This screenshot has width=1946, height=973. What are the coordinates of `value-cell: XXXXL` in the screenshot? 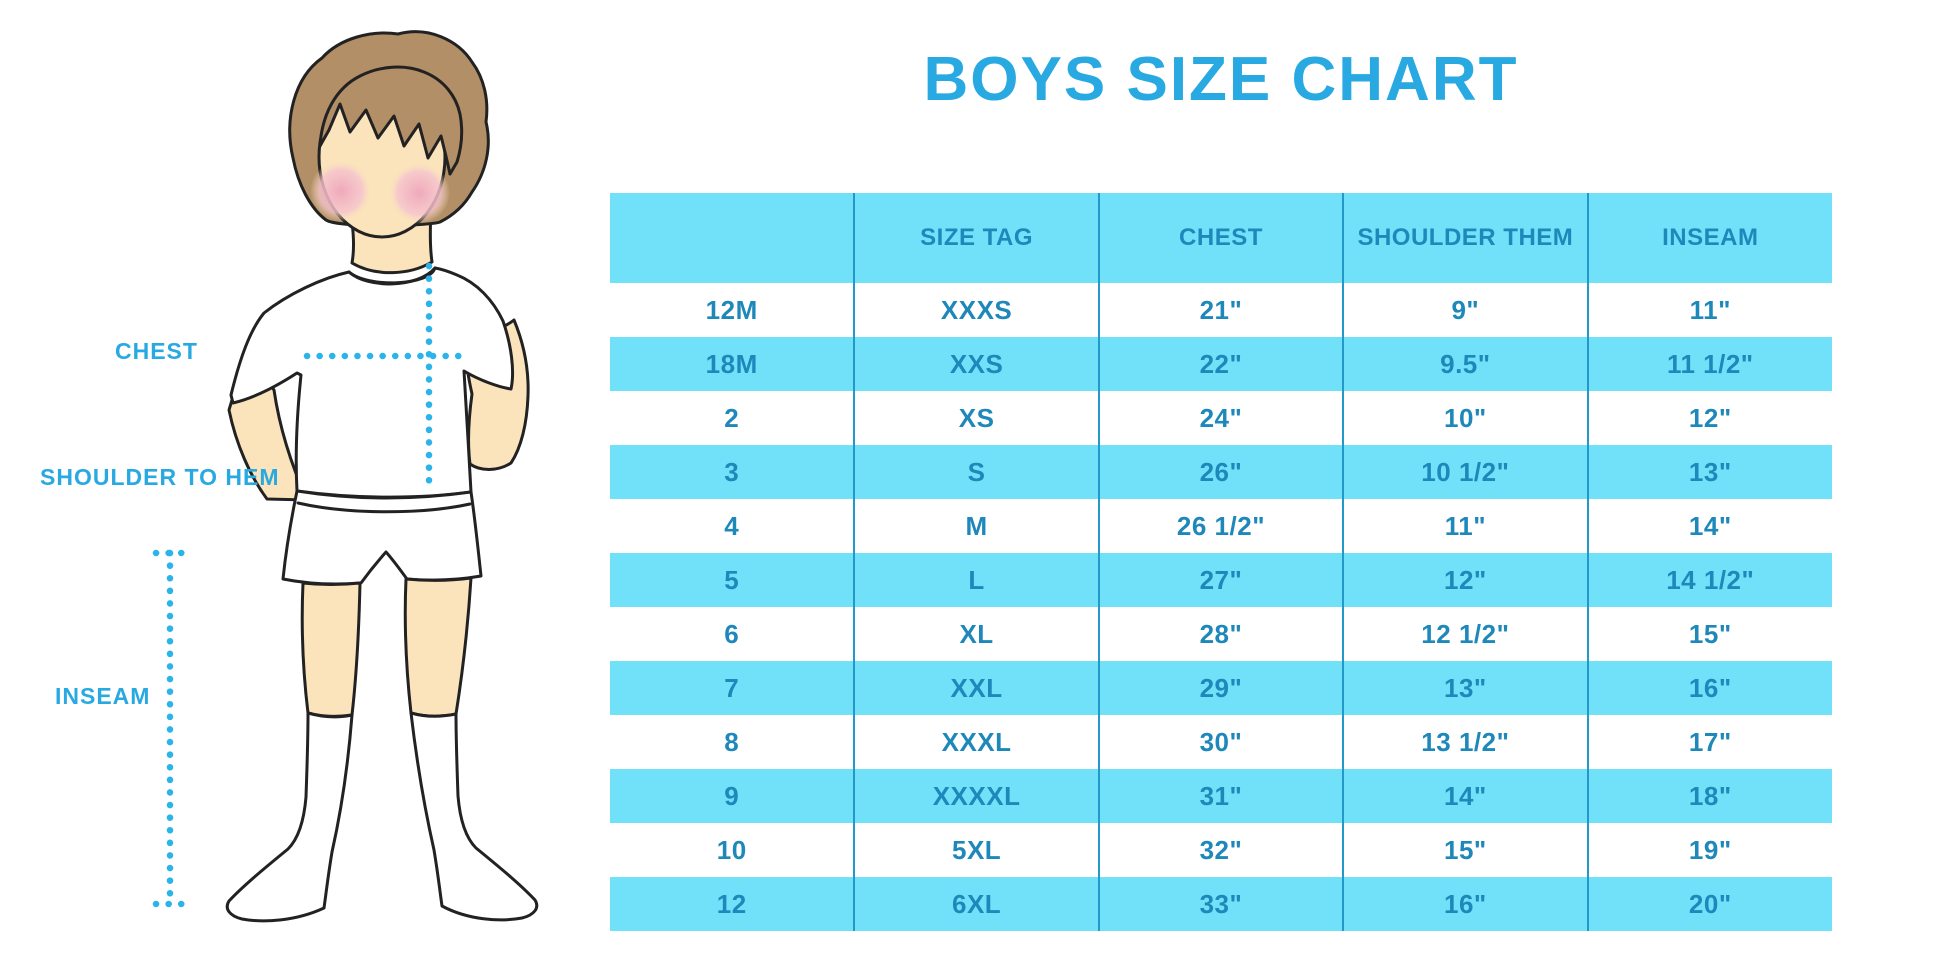 It's located at (976, 796).